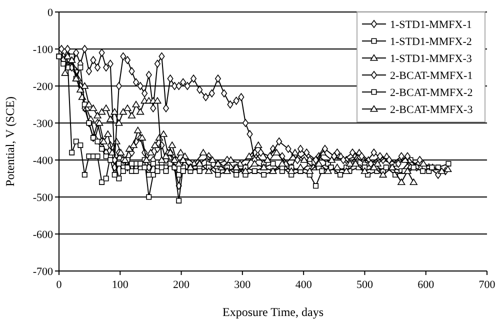 This screenshot has width=500, height=328. I want to click on y-tick-label: -600, so click(43, 235).